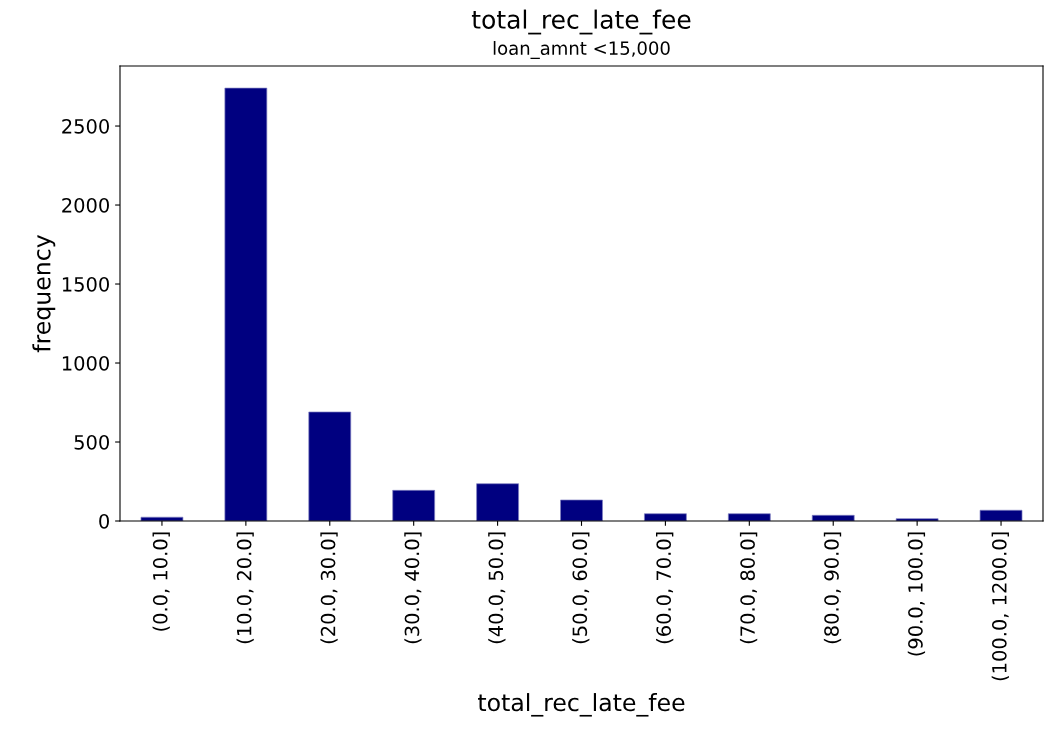 The height and width of the screenshot is (754, 1044). Describe the element at coordinates (85, 126) in the screenshot. I see `y-tick-label: 2500` at that location.